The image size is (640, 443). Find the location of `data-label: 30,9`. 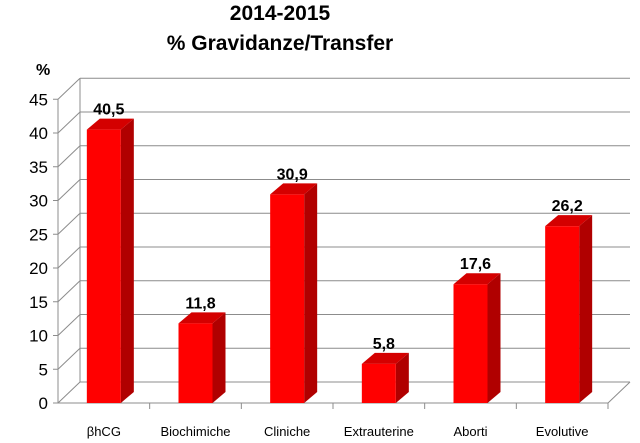

data-label: 30,9 is located at coordinates (292, 174).